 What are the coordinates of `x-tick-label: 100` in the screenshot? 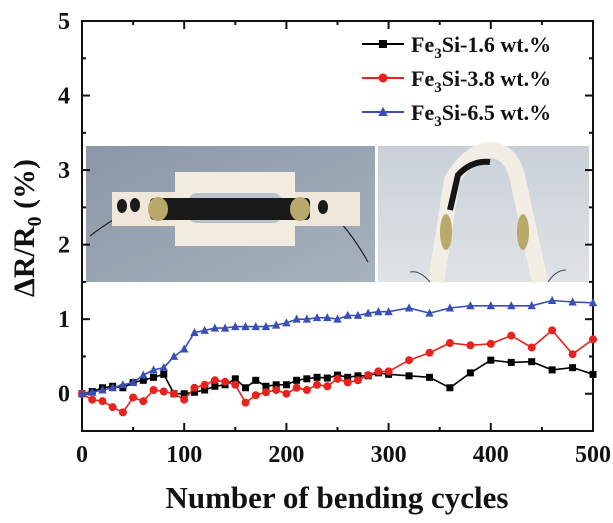 It's located at (184, 455).